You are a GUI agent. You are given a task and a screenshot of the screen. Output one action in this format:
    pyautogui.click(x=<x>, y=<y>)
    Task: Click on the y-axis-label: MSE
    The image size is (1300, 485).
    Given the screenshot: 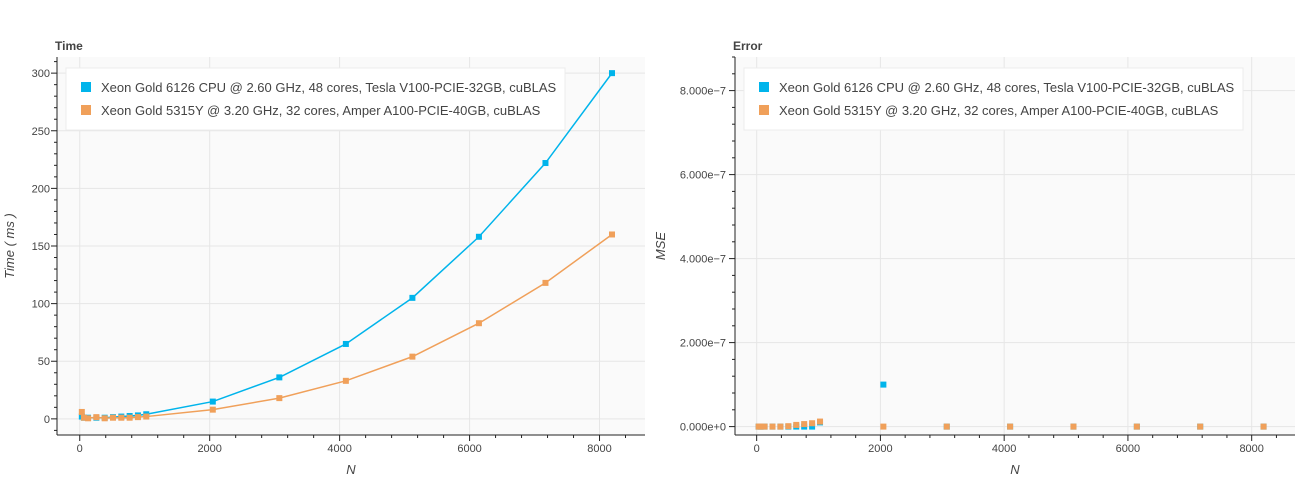 What is the action you would take?
    pyautogui.click(x=660, y=246)
    